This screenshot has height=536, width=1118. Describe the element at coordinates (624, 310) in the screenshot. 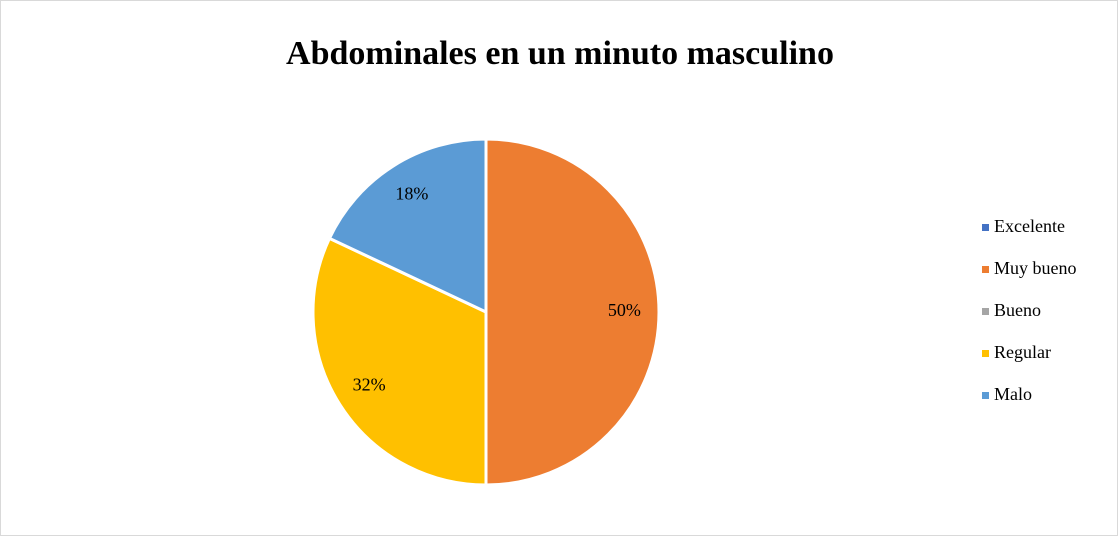

I see `data-label: 50%` at that location.